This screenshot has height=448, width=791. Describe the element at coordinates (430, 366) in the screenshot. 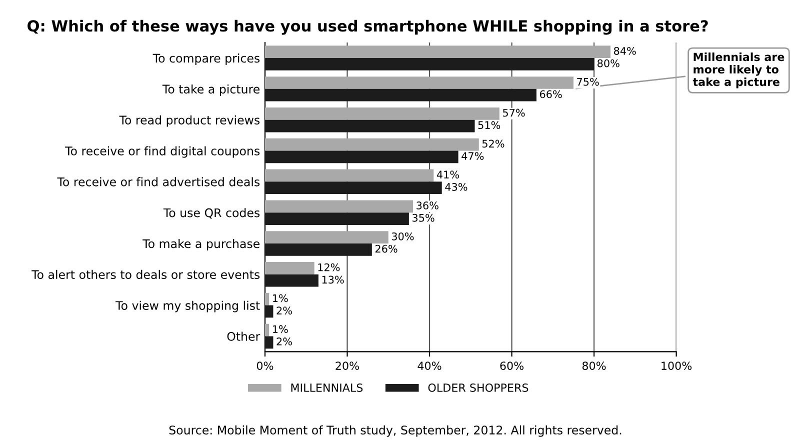

I see `x-tick-label: 40%` at that location.